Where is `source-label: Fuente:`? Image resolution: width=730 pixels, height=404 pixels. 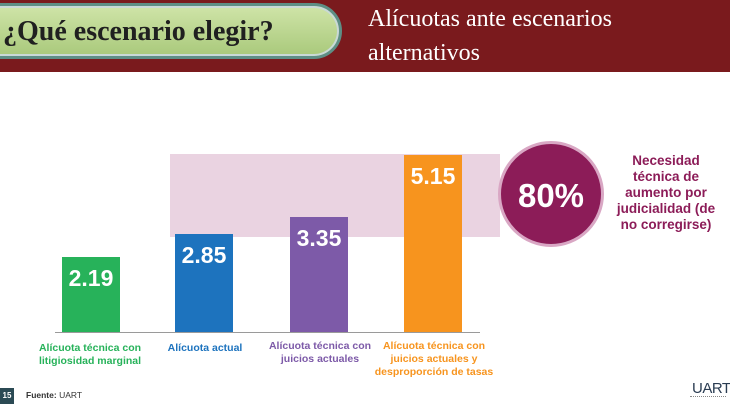
source-label: Fuente: is located at coordinates (41, 395).